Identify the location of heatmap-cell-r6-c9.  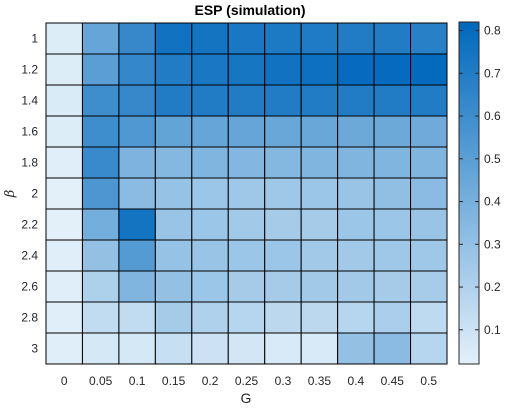
(392, 224).